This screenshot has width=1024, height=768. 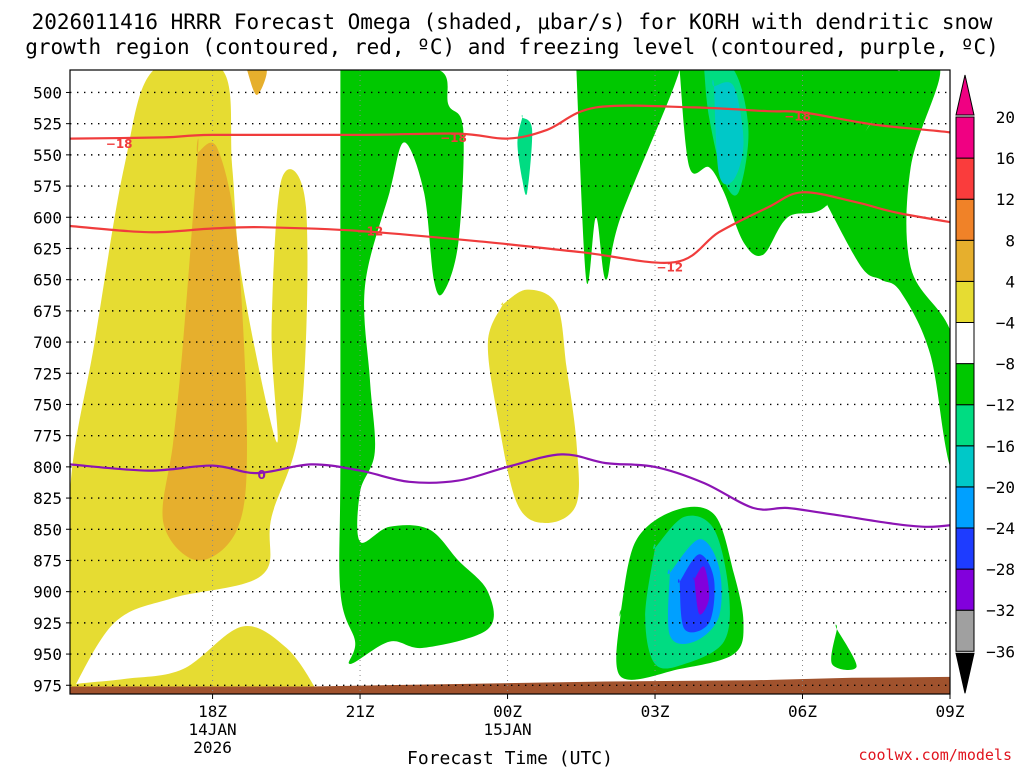 I want to click on y-tick-label: 700, so click(x=47, y=342).